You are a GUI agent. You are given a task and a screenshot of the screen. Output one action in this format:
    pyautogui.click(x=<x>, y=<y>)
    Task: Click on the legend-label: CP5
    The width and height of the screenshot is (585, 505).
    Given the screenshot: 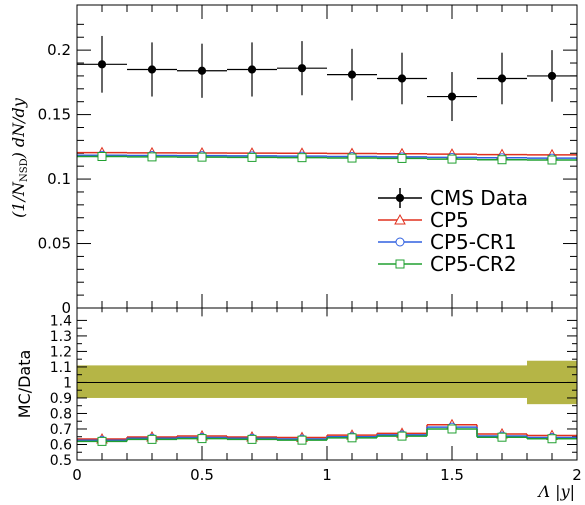 What is the action you would take?
    pyautogui.click(x=449, y=220)
    